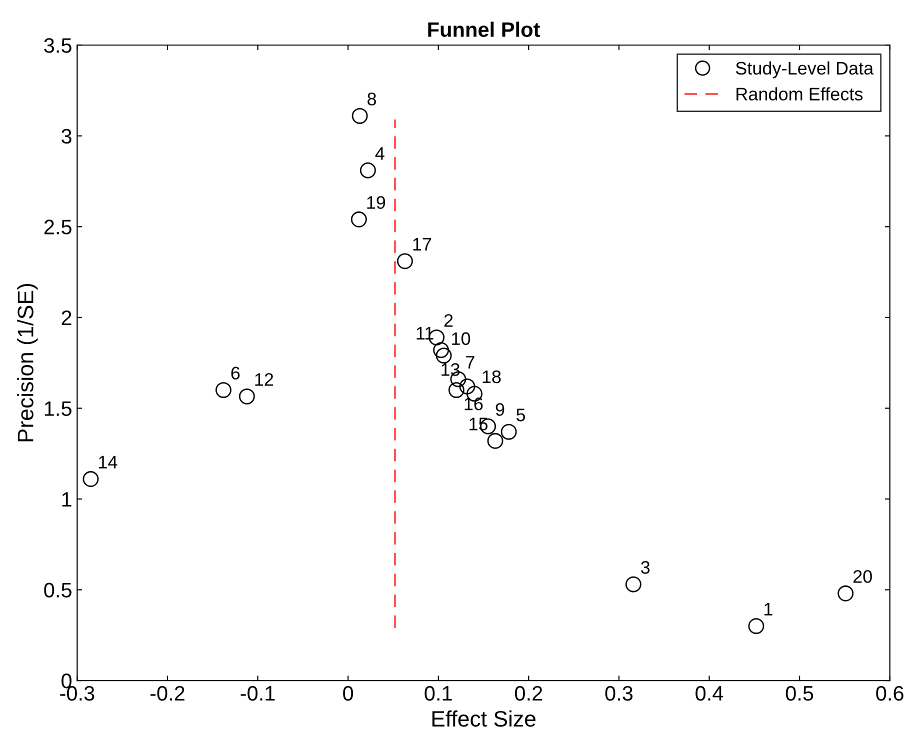 Image resolution: width=908 pixels, height=752 pixels. What do you see at coordinates (448, 320) in the screenshot?
I see `annotation: 2` at bounding box center [448, 320].